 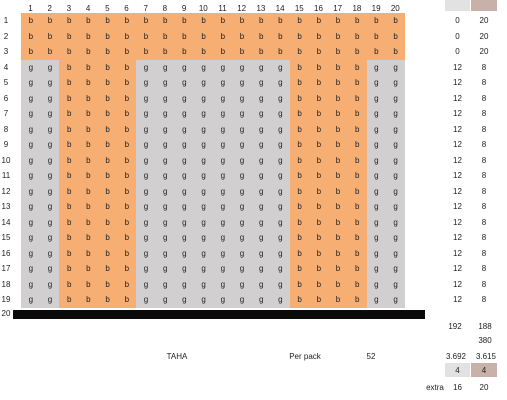 What do you see at coordinates (484, 51) in the screenshot?
I see `row-count-right: 20` at bounding box center [484, 51].